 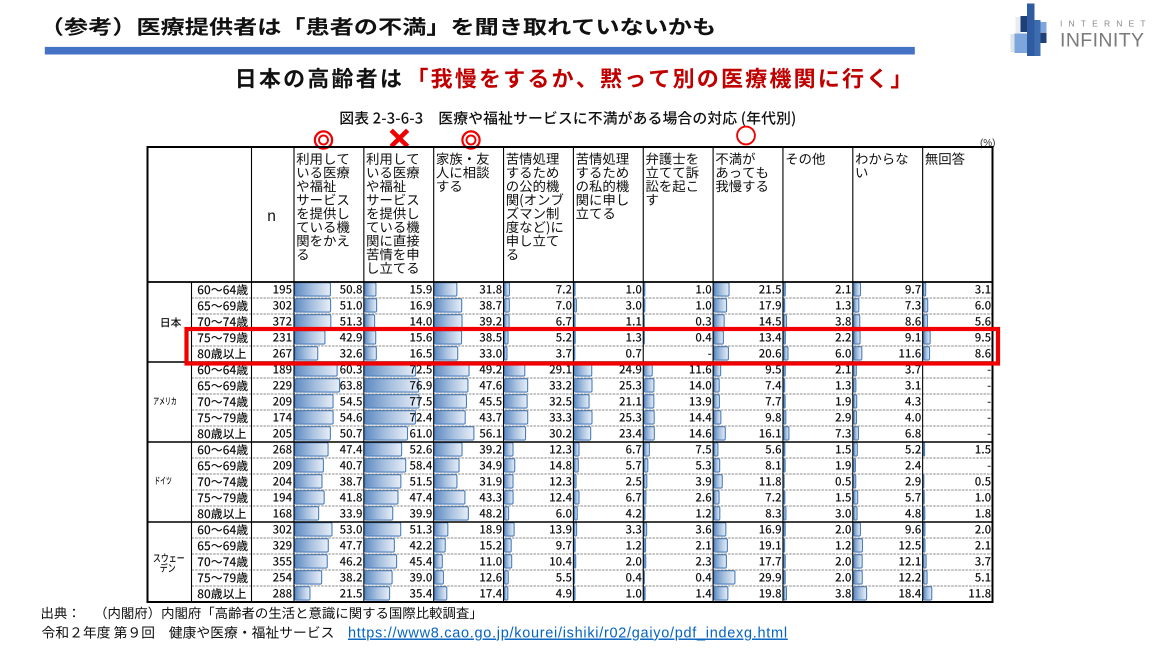 I want to click on svg-text: INFINITY, so click(x=1102, y=41).